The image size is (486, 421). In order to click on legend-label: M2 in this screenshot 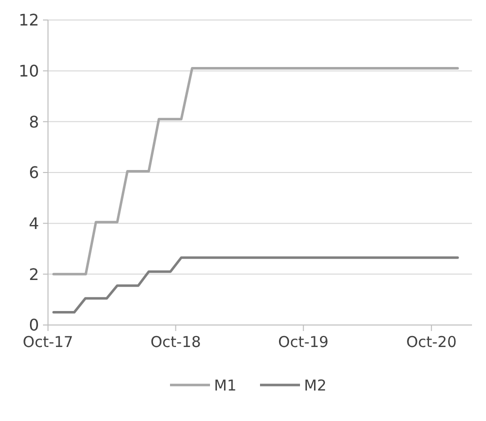, I will do `click(315, 385)`.